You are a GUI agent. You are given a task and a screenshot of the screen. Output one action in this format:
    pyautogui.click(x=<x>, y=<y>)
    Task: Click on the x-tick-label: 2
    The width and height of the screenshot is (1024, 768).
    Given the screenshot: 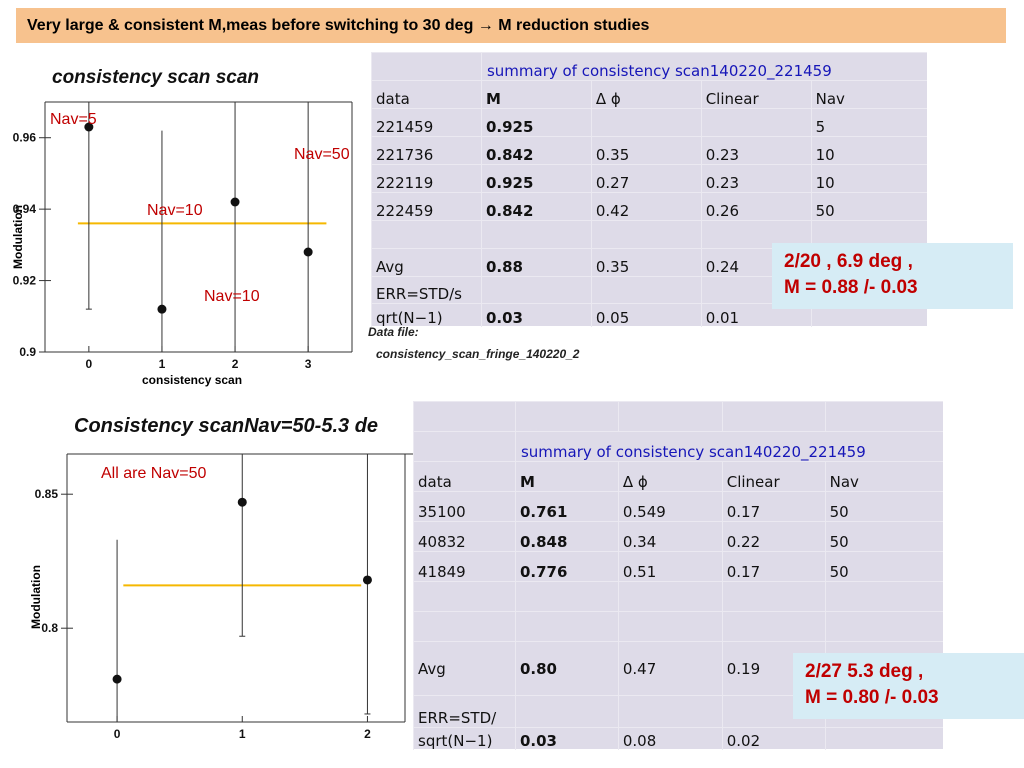 What is the action you would take?
    pyautogui.click(x=367, y=734)
    